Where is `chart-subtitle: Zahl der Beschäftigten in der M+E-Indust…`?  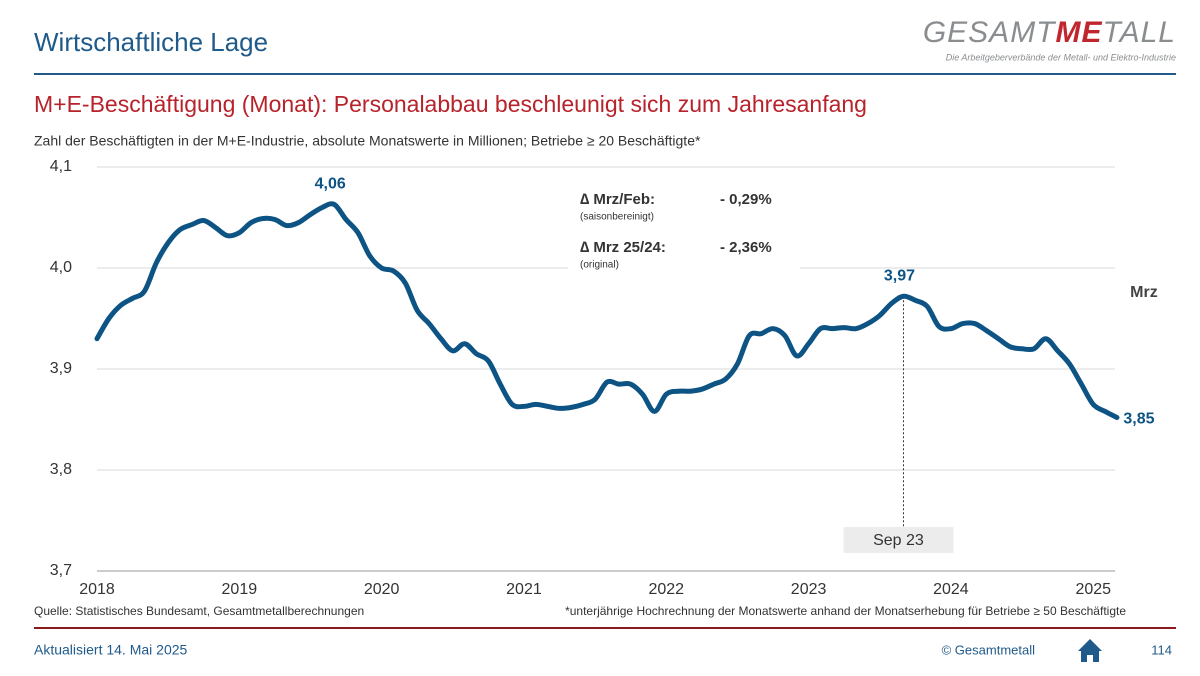 chart-subtitle: Zahl der Beschäftigten in der M+E-Indust… is located at coordinates (367, 141).